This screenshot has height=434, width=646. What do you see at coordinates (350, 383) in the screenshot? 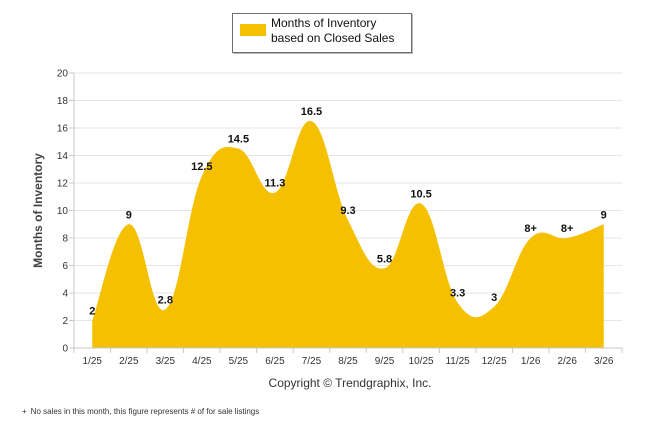
I see `copyright-text: Copyright © Trendgraphix, Inc.` at bounding box center [350, 383].